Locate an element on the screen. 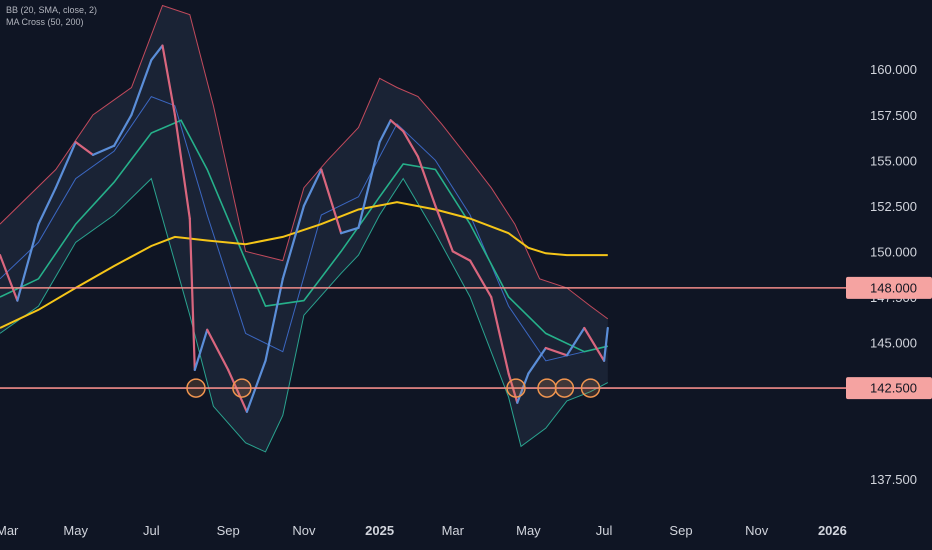  x-axis: Mar May Jul Sep Nov 2025 Mar May Jul Sep Nov 2026 is located at coordinates (423, 530).